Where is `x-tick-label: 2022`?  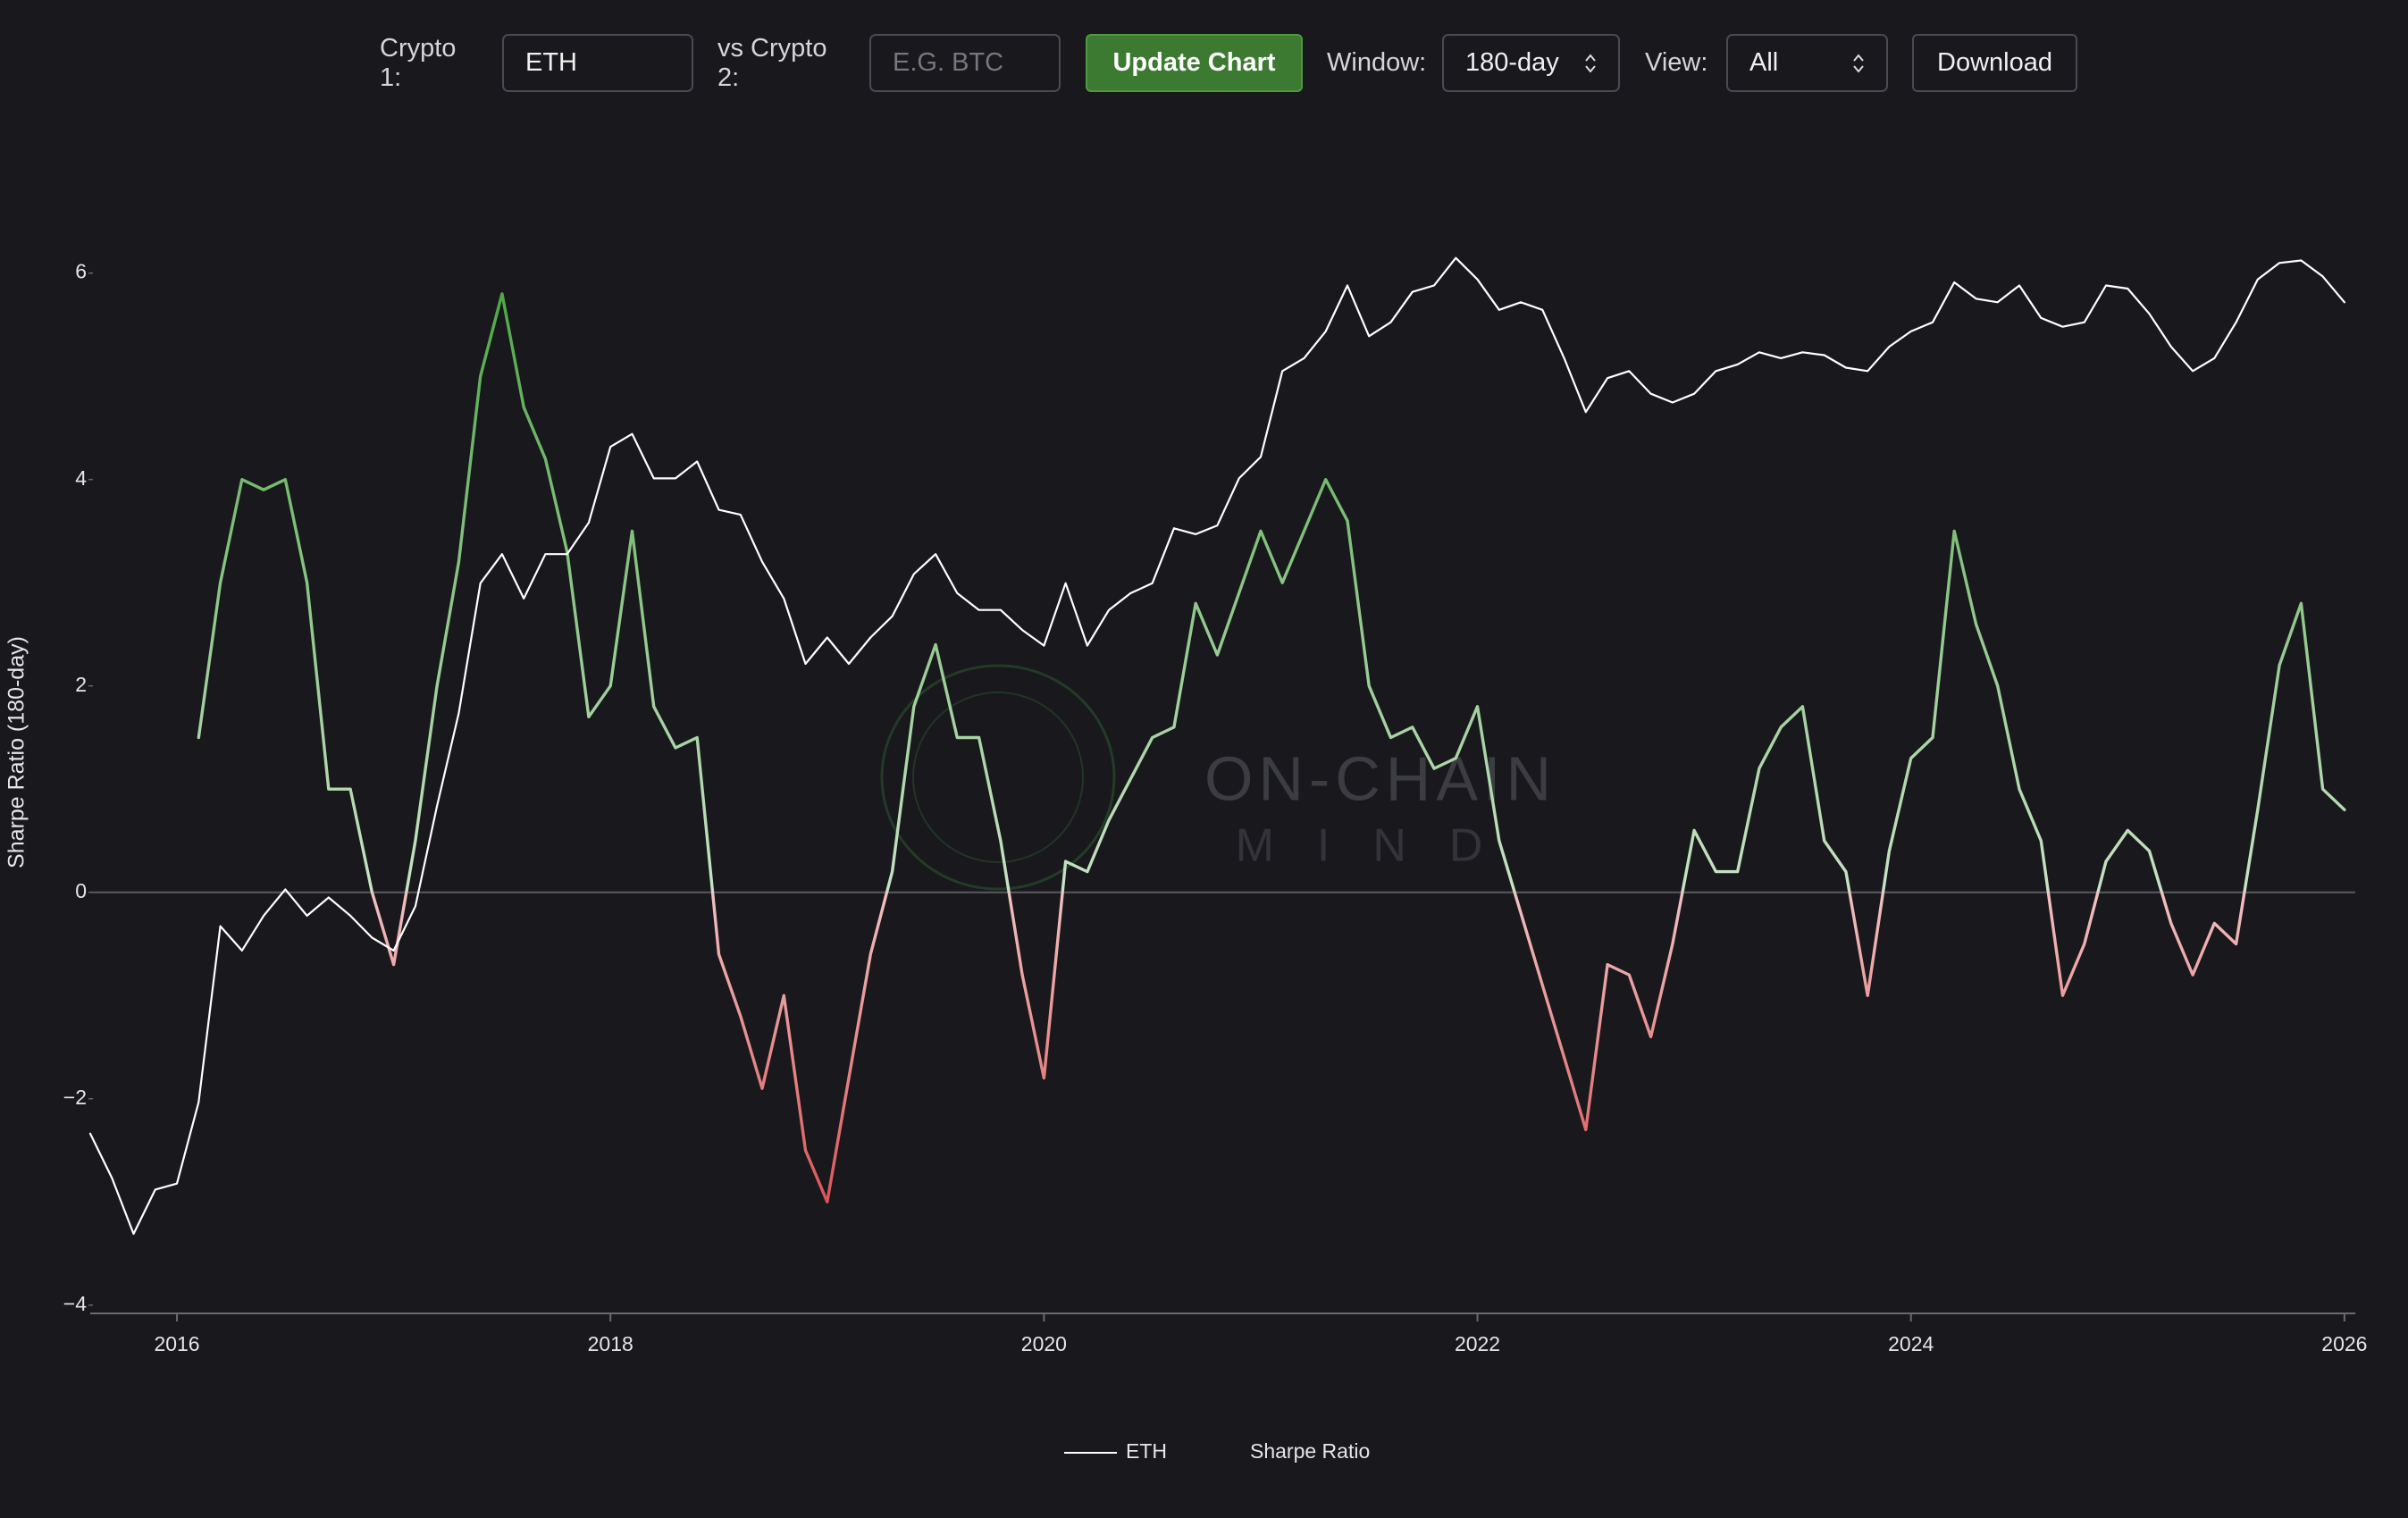 x-tick-label: 2022 is located at coordinates (1477, 1343).